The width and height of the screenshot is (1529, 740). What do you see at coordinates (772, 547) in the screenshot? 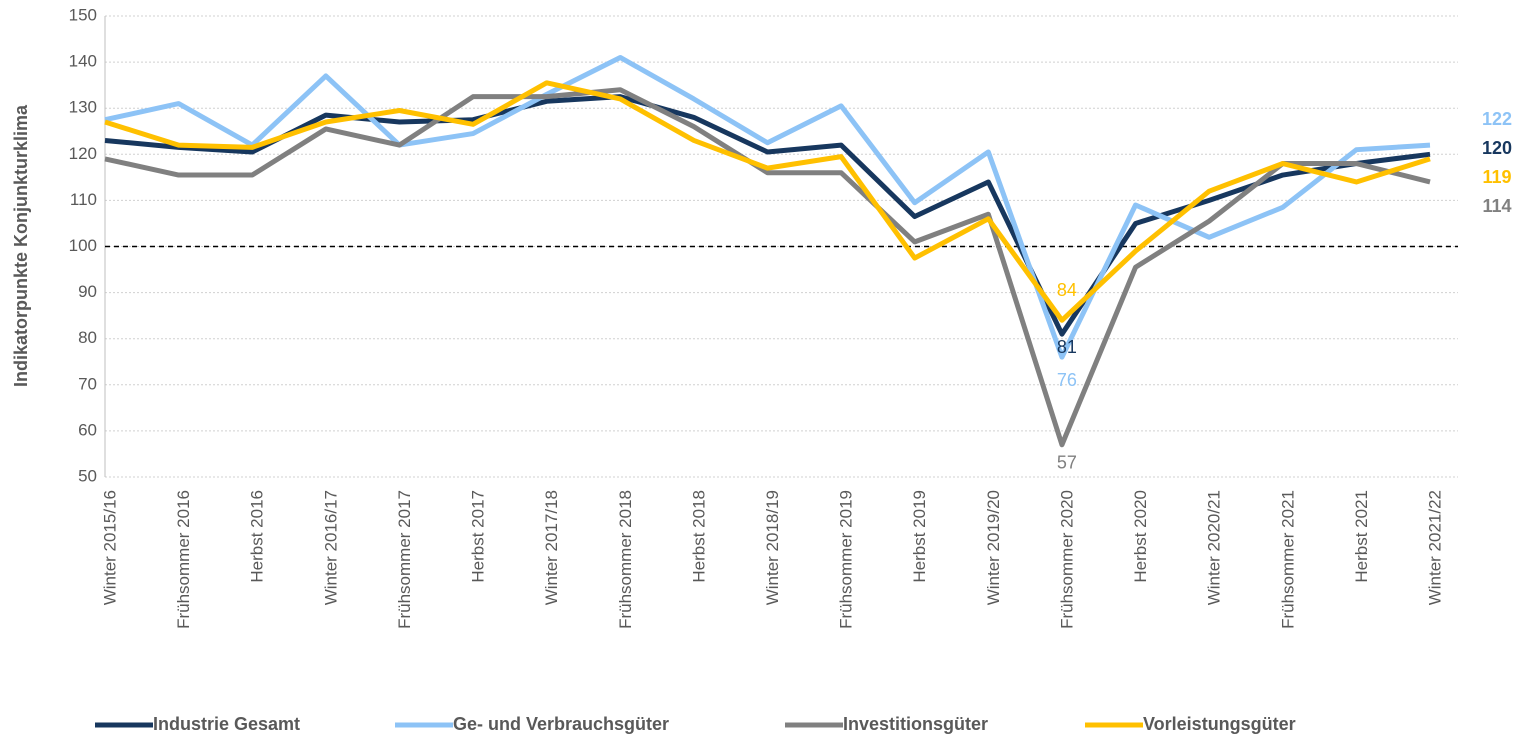
I see `x-tick-label: Winter 2018/19` at bounding box center [772, 547].